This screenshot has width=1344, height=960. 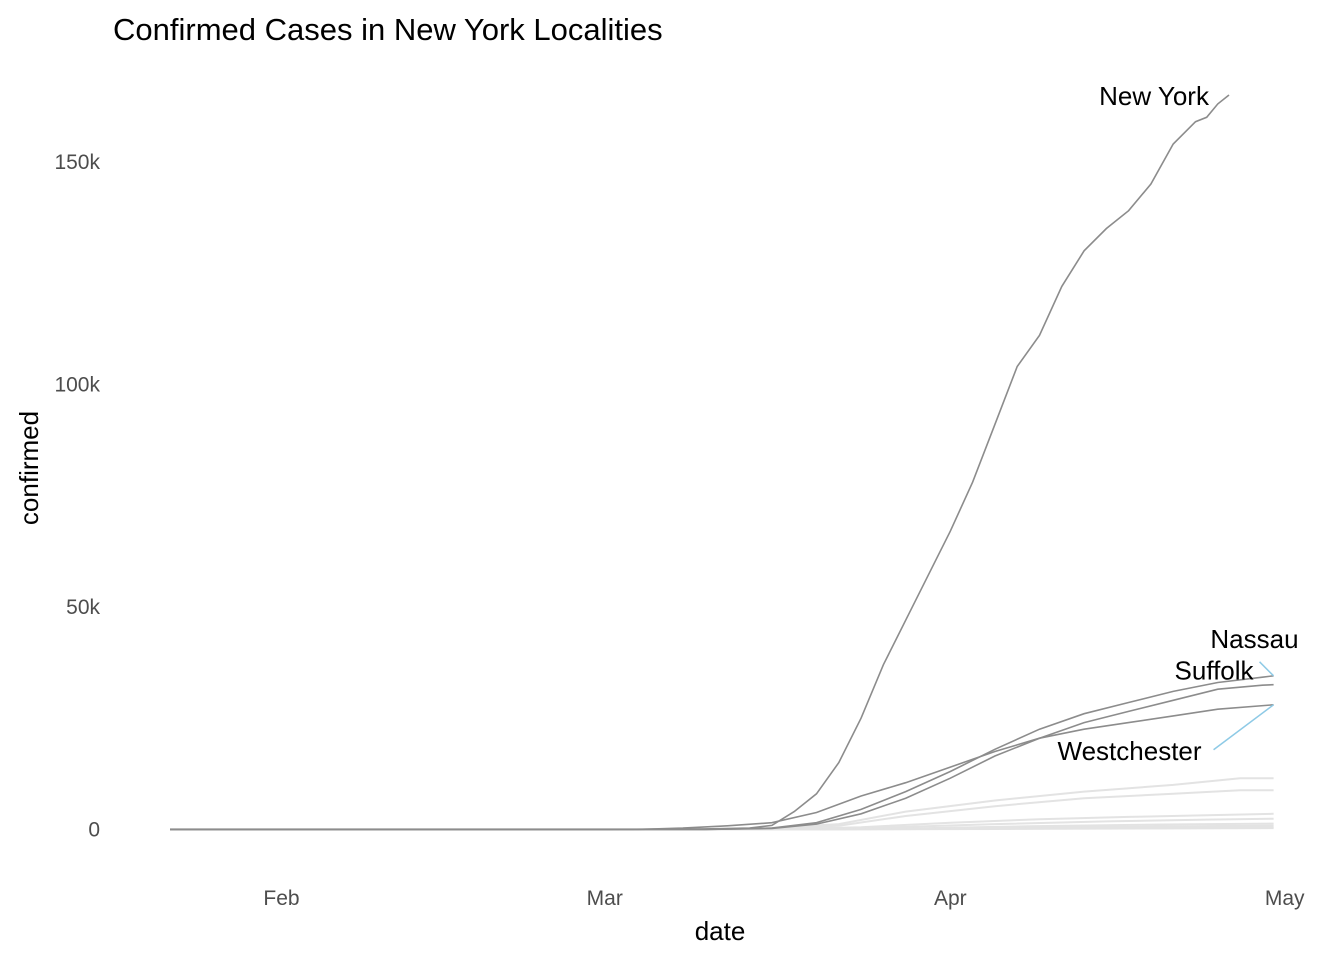 What do you see at coordinates (1267, 669) in the screenshot?
I see `leader-line-nassau` at bounding box center [1267, 669].